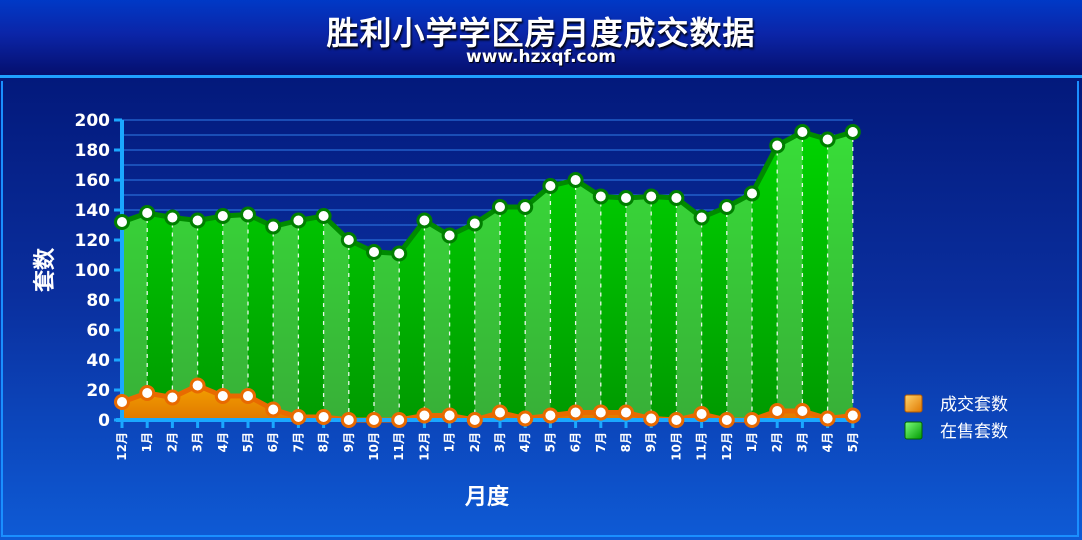 The image size is (1082, 540). Describe the element at coordinates (974, 432) in the screenshot. I see `legend-label: 在售套数` at that location.